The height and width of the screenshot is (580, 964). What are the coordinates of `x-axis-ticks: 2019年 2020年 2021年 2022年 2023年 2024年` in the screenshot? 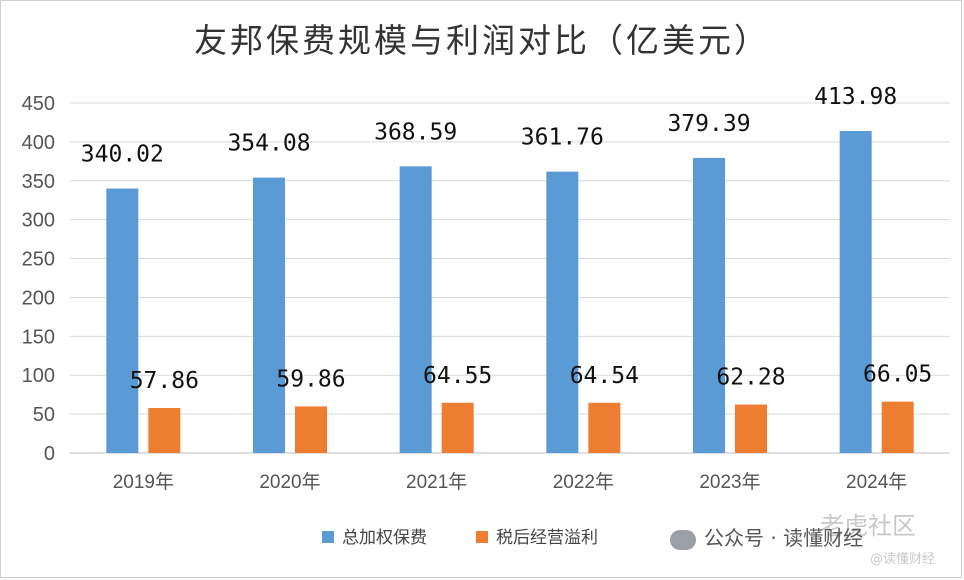 It's located at (510, 482).